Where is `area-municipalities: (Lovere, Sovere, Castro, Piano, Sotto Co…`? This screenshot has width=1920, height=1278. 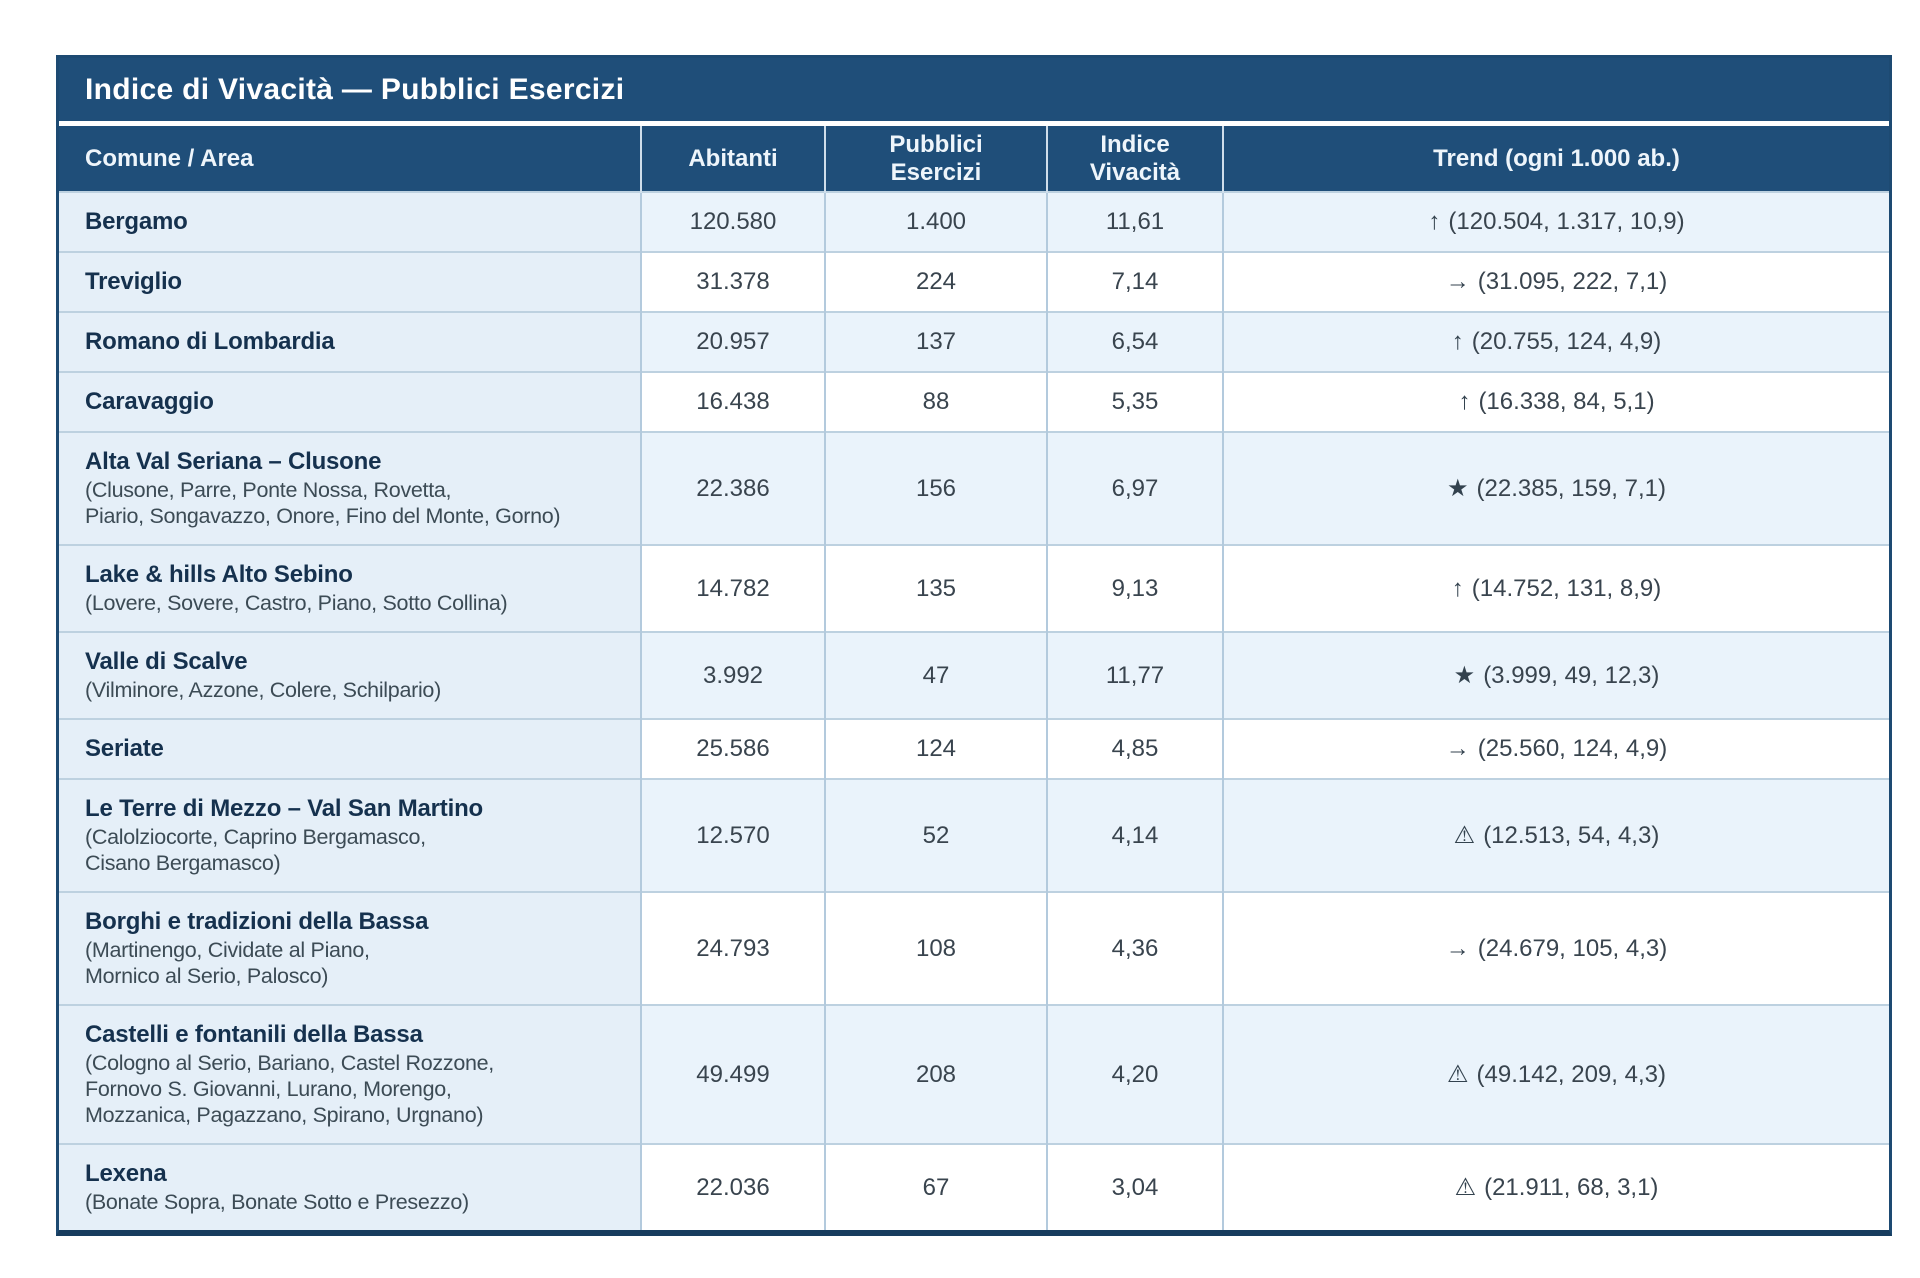 area-municipalities: (Lovere, Sovere, Castro, Piano, Sotto Co… is located at coordinates (296, 603).